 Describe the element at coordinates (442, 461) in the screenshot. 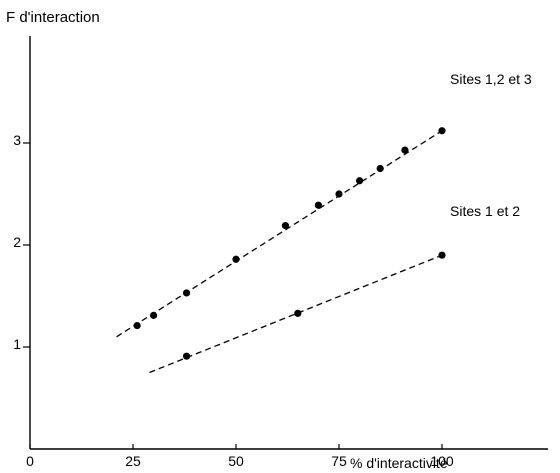

I see `x-tick-label: 100` at that location.